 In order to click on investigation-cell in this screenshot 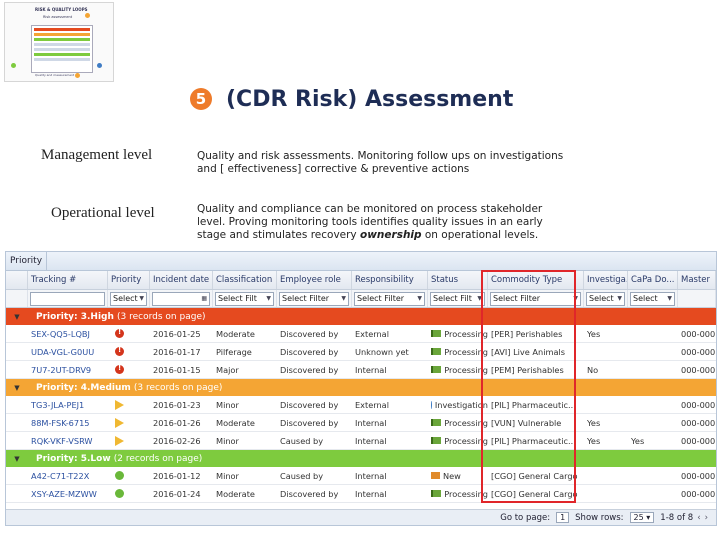, I will do `click(606, 493)`.